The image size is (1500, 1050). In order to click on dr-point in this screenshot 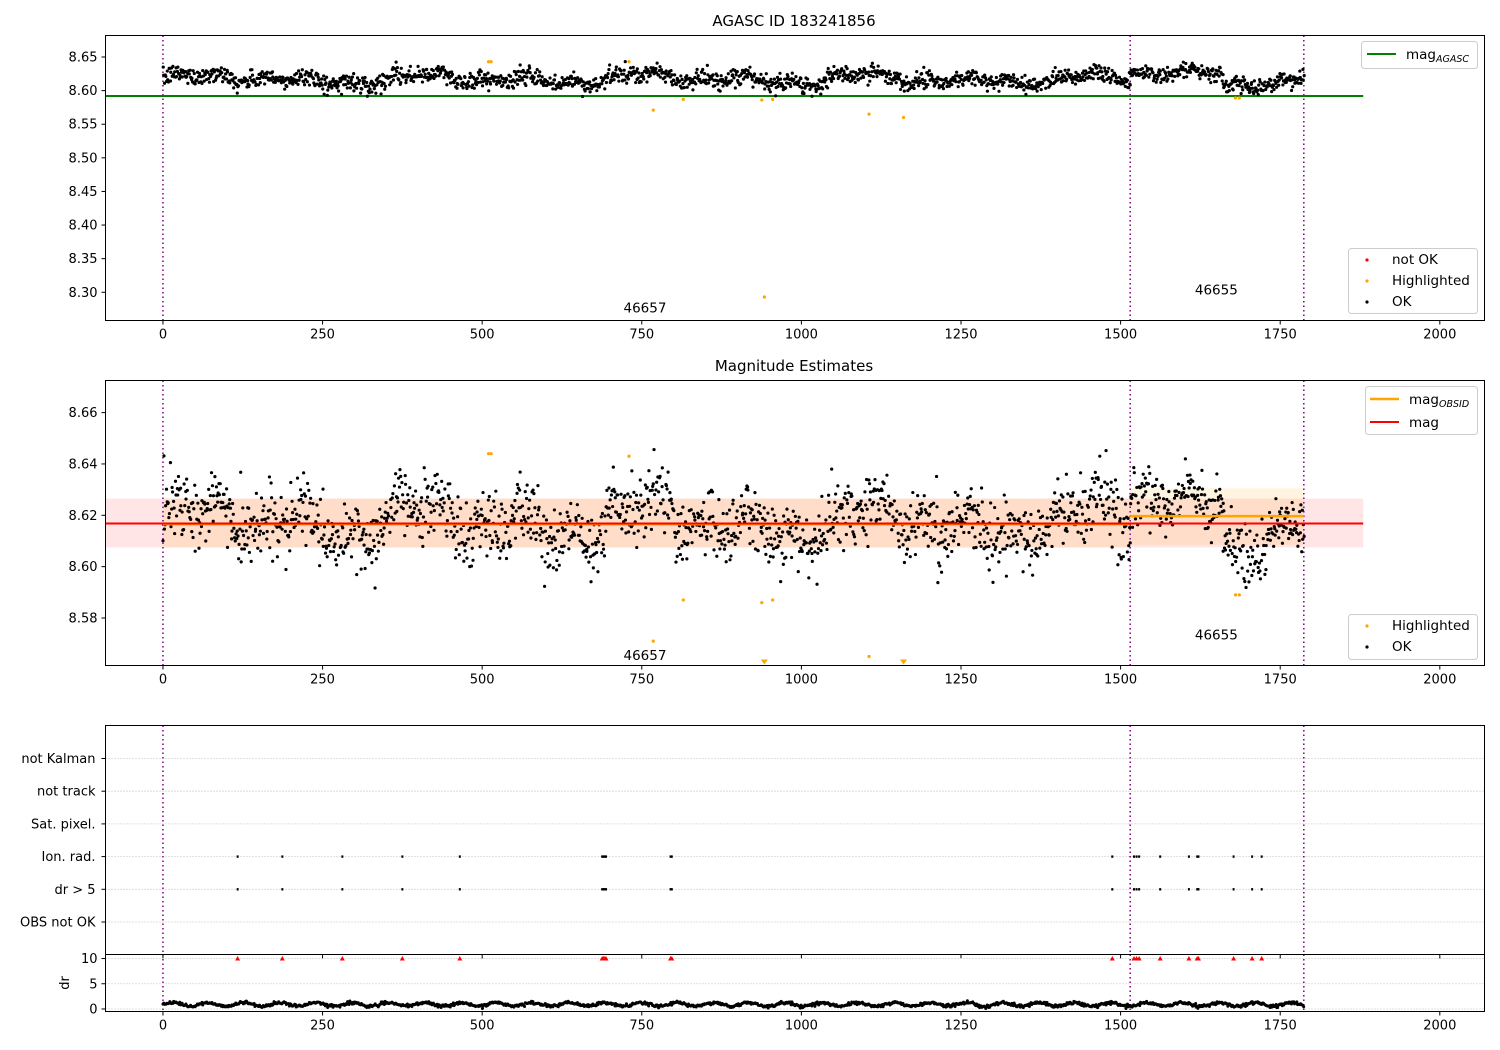, I will do `click(558, 1007)`.